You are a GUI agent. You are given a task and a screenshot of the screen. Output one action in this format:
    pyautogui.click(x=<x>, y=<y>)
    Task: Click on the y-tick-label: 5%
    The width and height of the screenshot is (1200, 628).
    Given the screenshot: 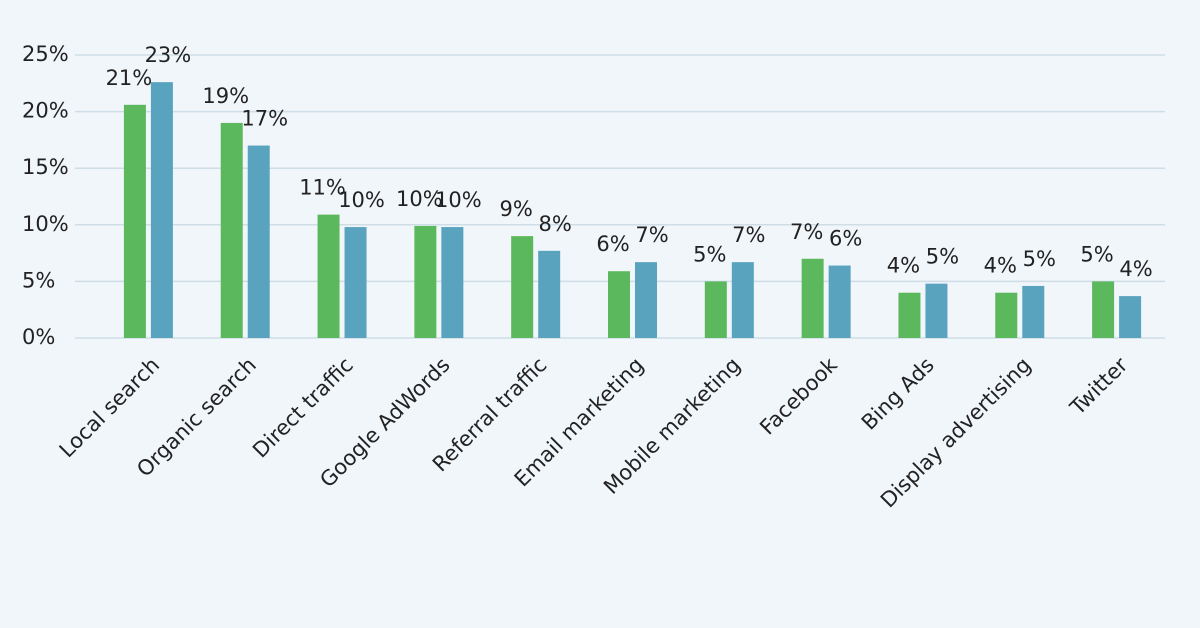 What is the action you would take?
    pyautogui.click(x=38, y=280)
    